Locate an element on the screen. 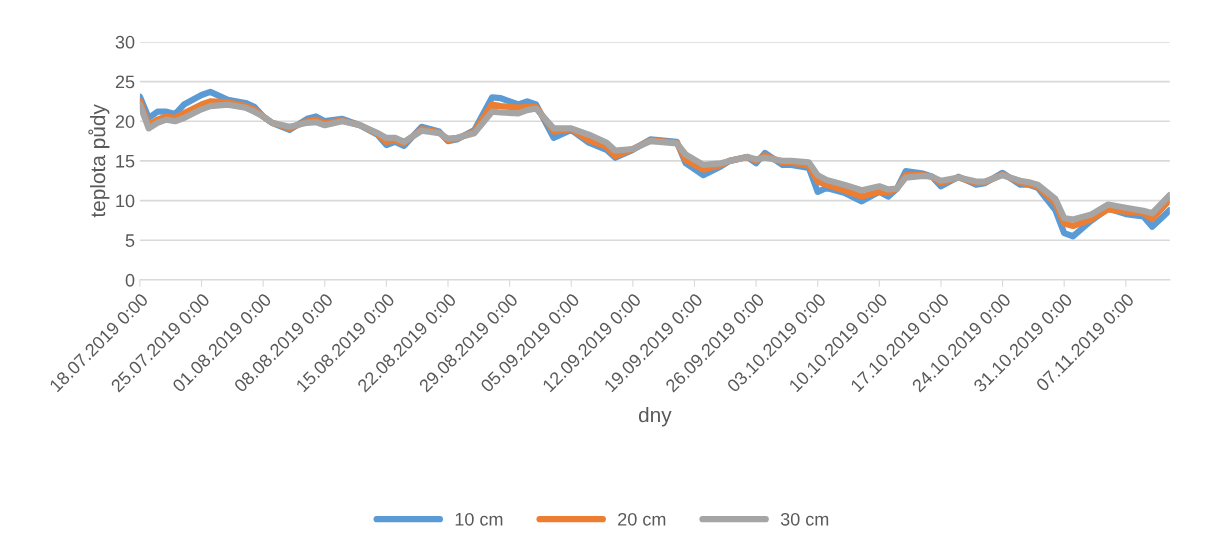 This screenshot has height=551, width=1206. legend-label: 20 cm is located at coordinates (642, 519).